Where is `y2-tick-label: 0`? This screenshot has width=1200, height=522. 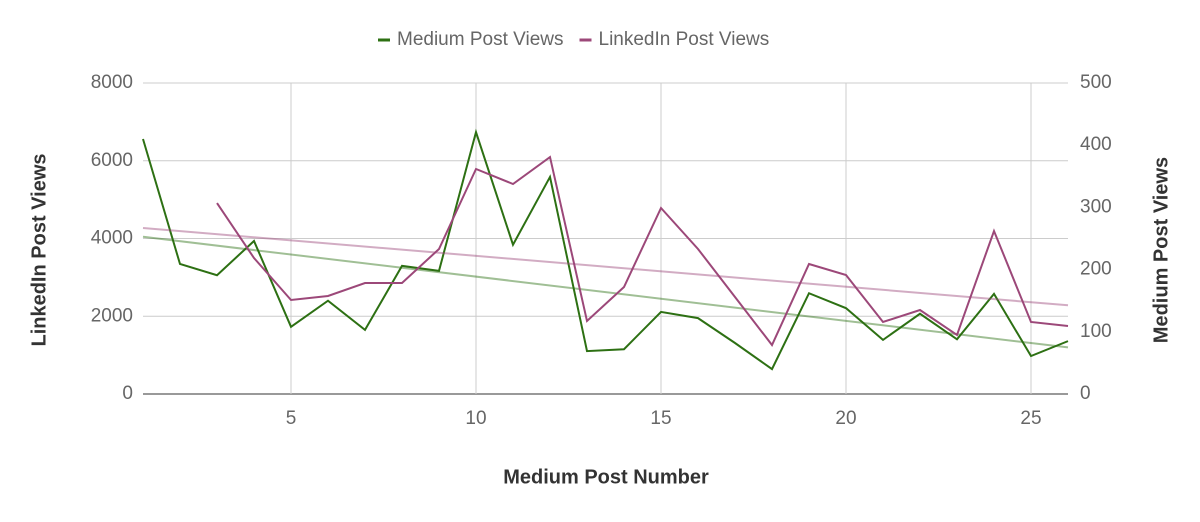 y2-tick-label: 0 is located at coordinates (1085, 393).